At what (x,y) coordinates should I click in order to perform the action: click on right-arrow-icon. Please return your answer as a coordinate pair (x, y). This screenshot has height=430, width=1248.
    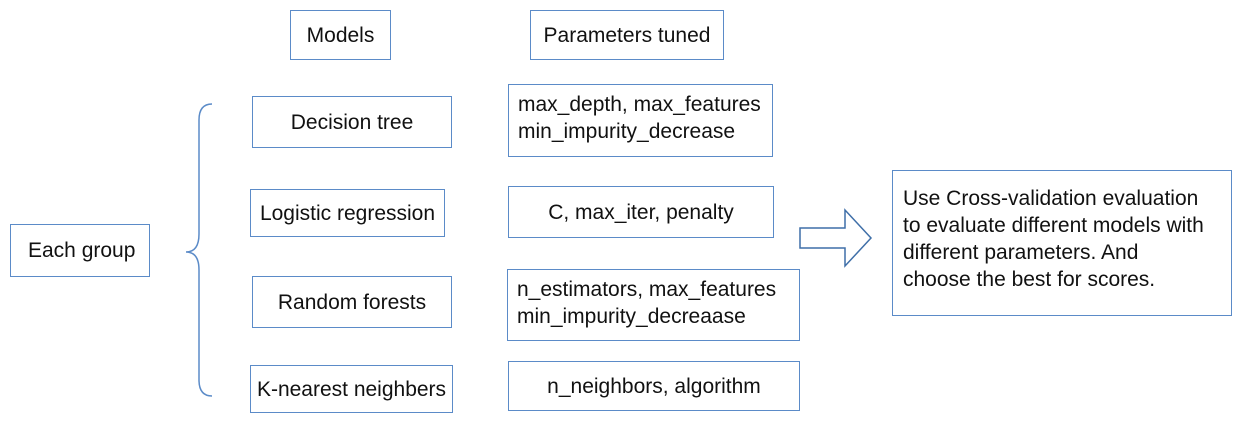
    Looking at the image, I should click on (836, 238).